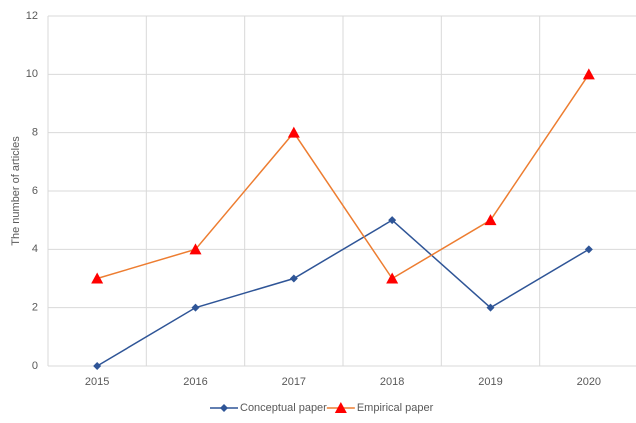  Describe the element at coordinates (16, 191) in the screenshot. I see `y-axis-label: The number of articles` at that location.